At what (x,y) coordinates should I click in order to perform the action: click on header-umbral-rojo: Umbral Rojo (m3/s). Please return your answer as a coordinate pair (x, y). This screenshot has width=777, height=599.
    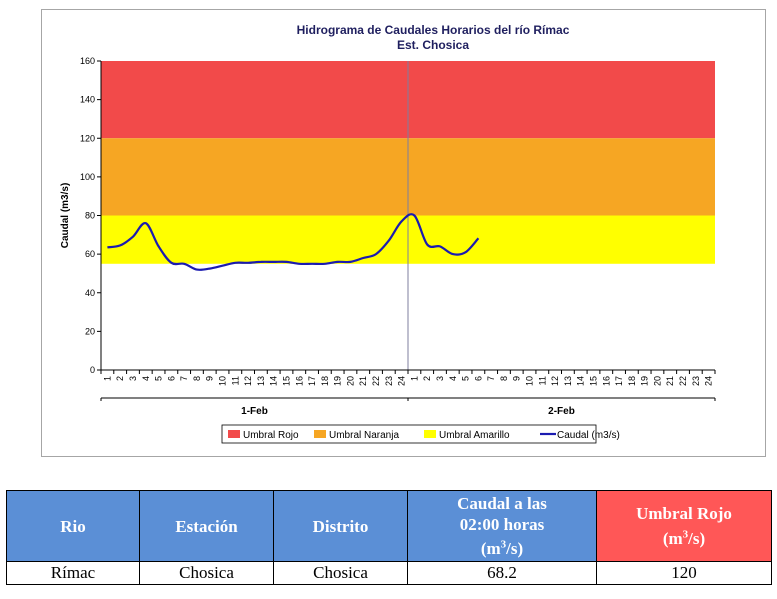
    Looking at the image, I should click on (684, 526).